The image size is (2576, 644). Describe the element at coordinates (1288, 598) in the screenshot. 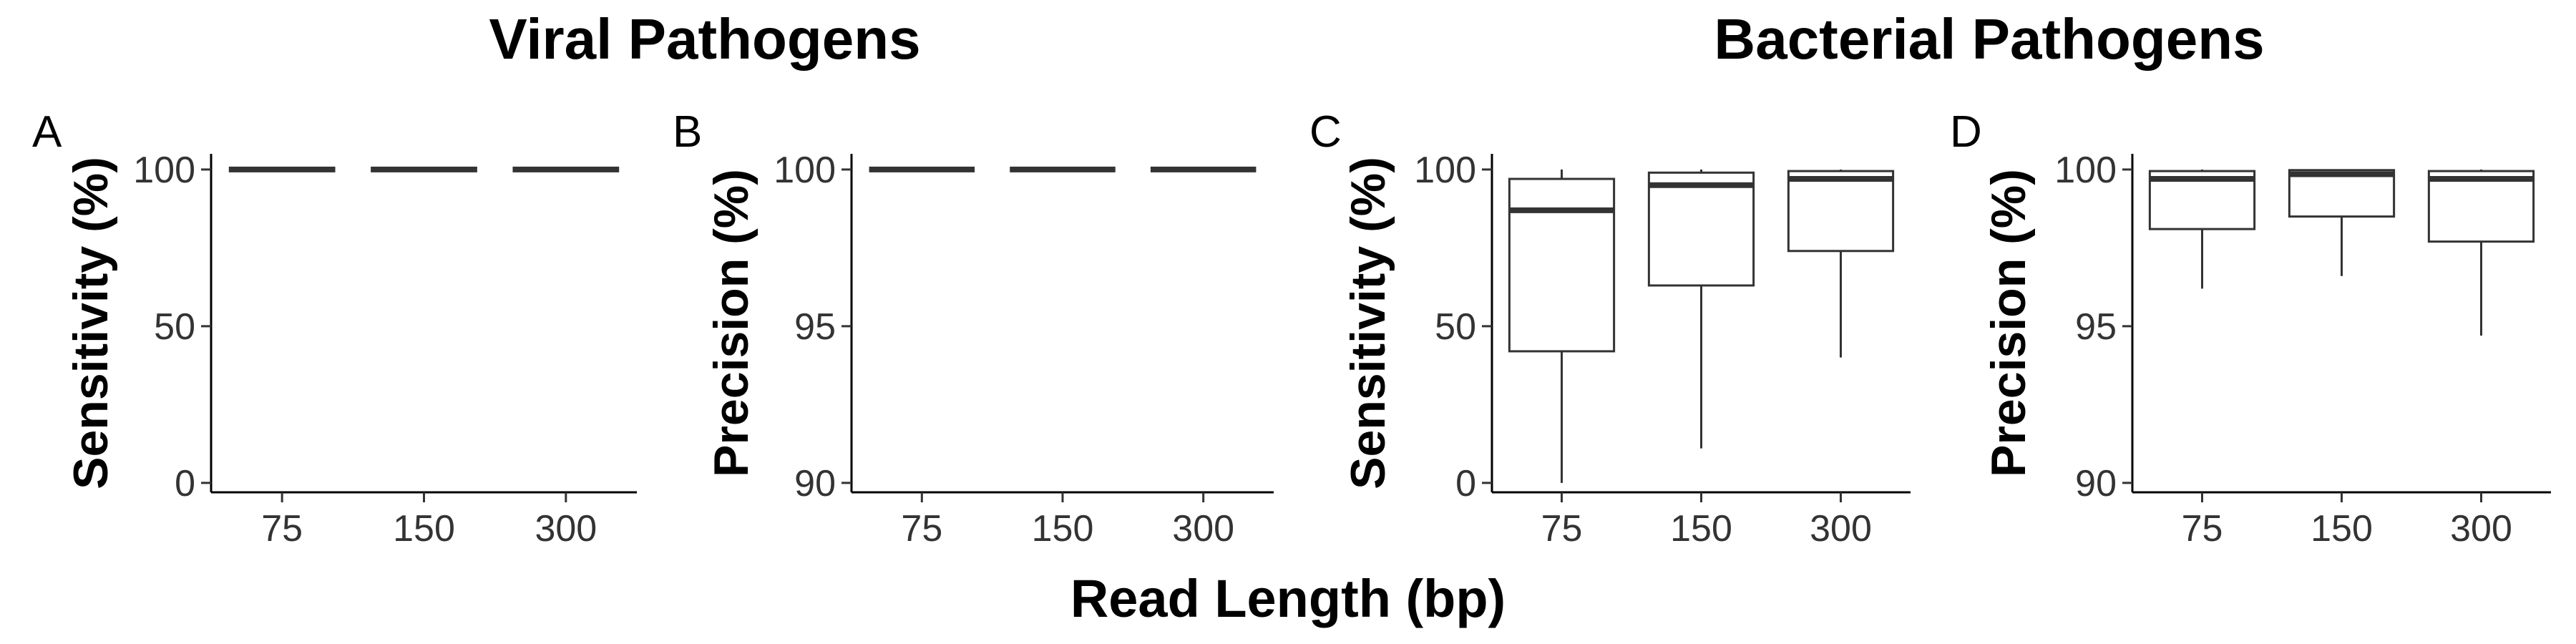

I see `x-axis-label: Read Length (bp)` at that location.